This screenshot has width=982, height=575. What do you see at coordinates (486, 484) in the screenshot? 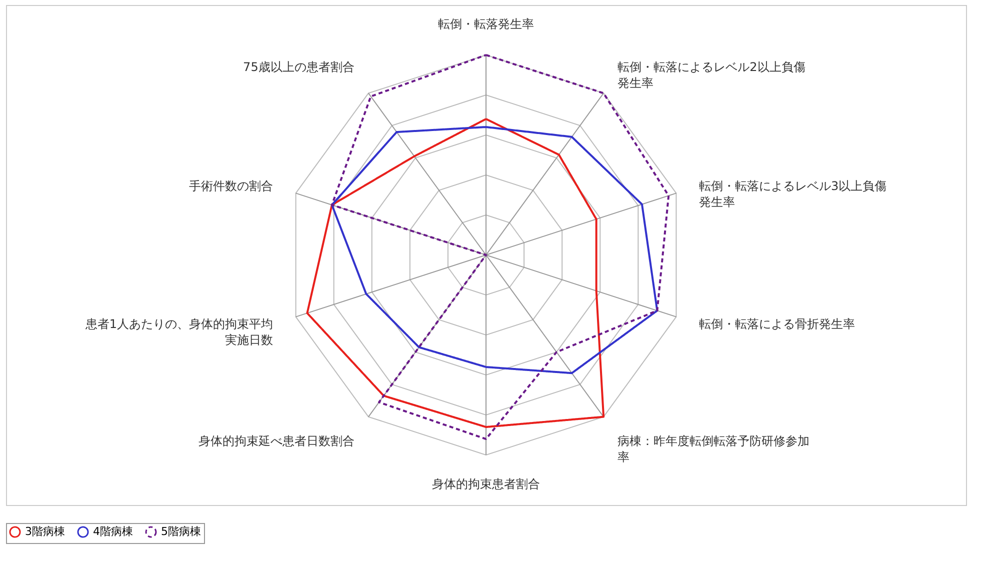
I see `spoke-label: 身体的拘束患者割合` at bounding box center [486, 484].